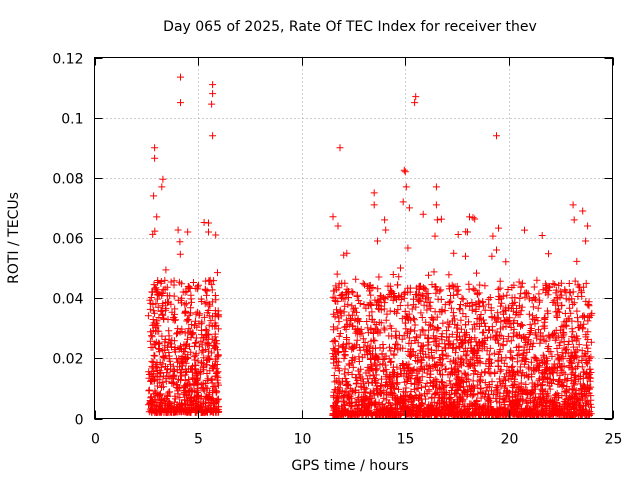  What do you see at coordinates (95, 440) in the screenshot?
I see `x-tick-label: 0` at bounding box center [95, 440].